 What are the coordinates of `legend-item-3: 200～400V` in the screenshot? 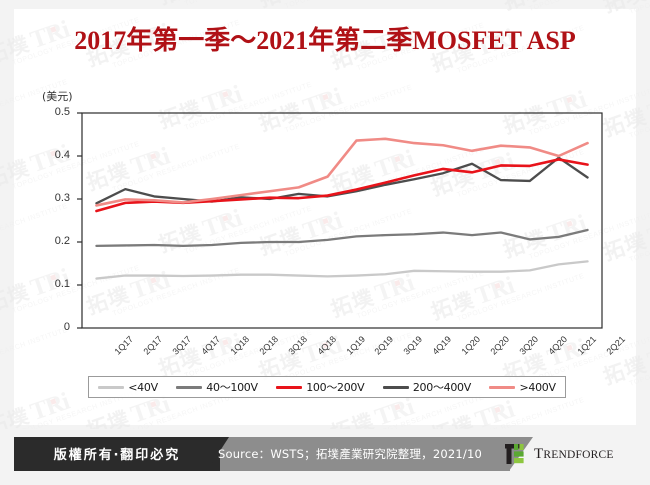 It's located at (426, 387).